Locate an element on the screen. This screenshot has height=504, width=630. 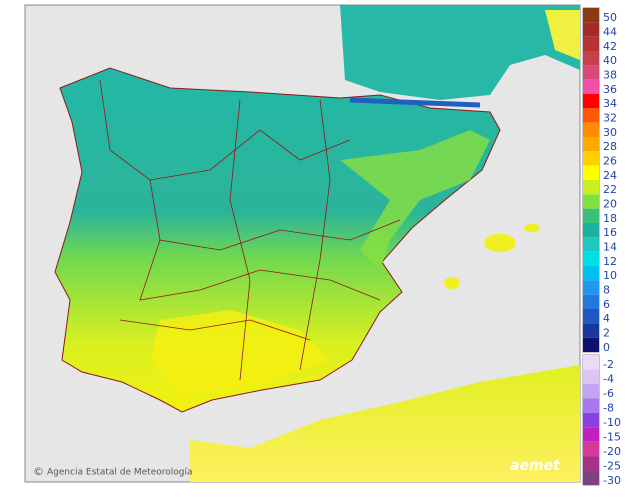
legend-label: 12 is located at coordinates (610, 261).